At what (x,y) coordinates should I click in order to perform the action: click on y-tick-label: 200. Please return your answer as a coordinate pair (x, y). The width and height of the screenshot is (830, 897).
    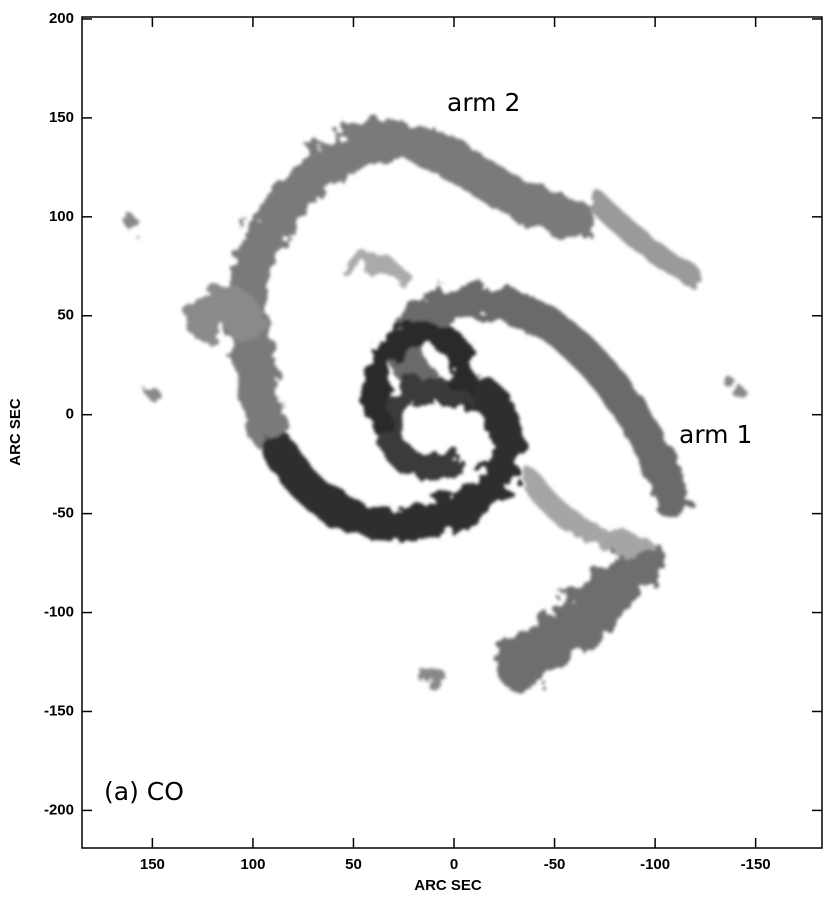
    Looking at the image, I should click on (61, 18).